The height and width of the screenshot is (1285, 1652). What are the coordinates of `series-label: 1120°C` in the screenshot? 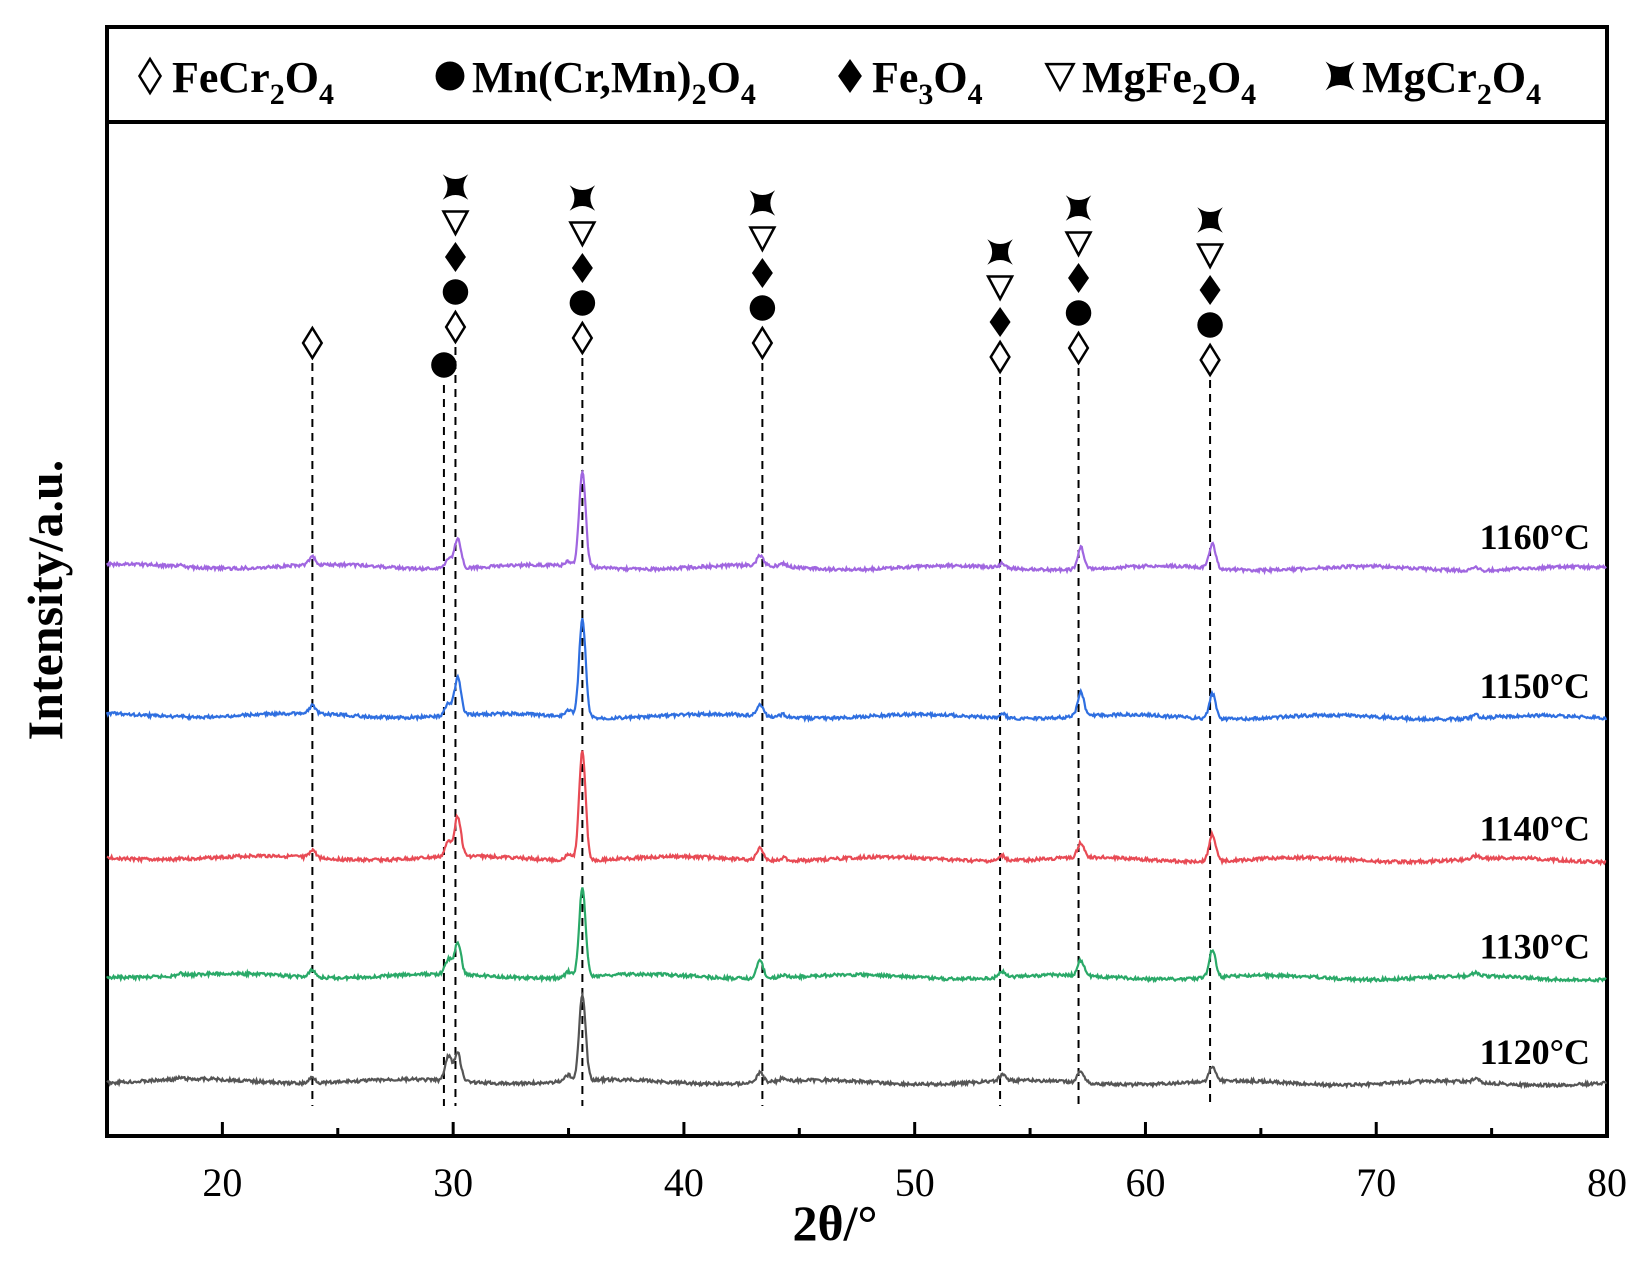 It's located at (1535, 1052).